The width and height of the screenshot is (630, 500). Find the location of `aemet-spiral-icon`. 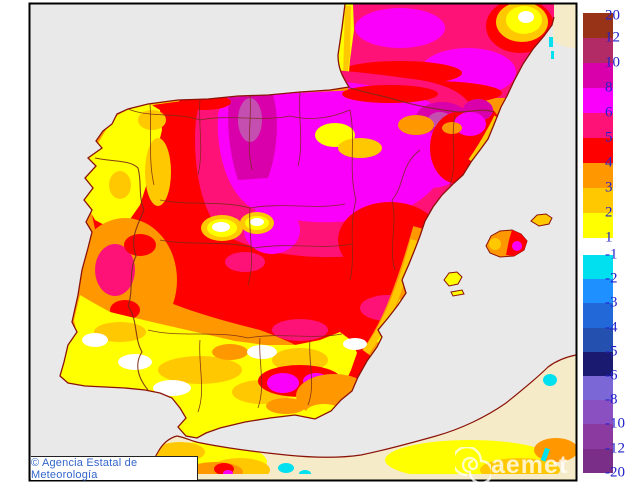

aemet-spiral-icon is located at coordinates (473, 465).